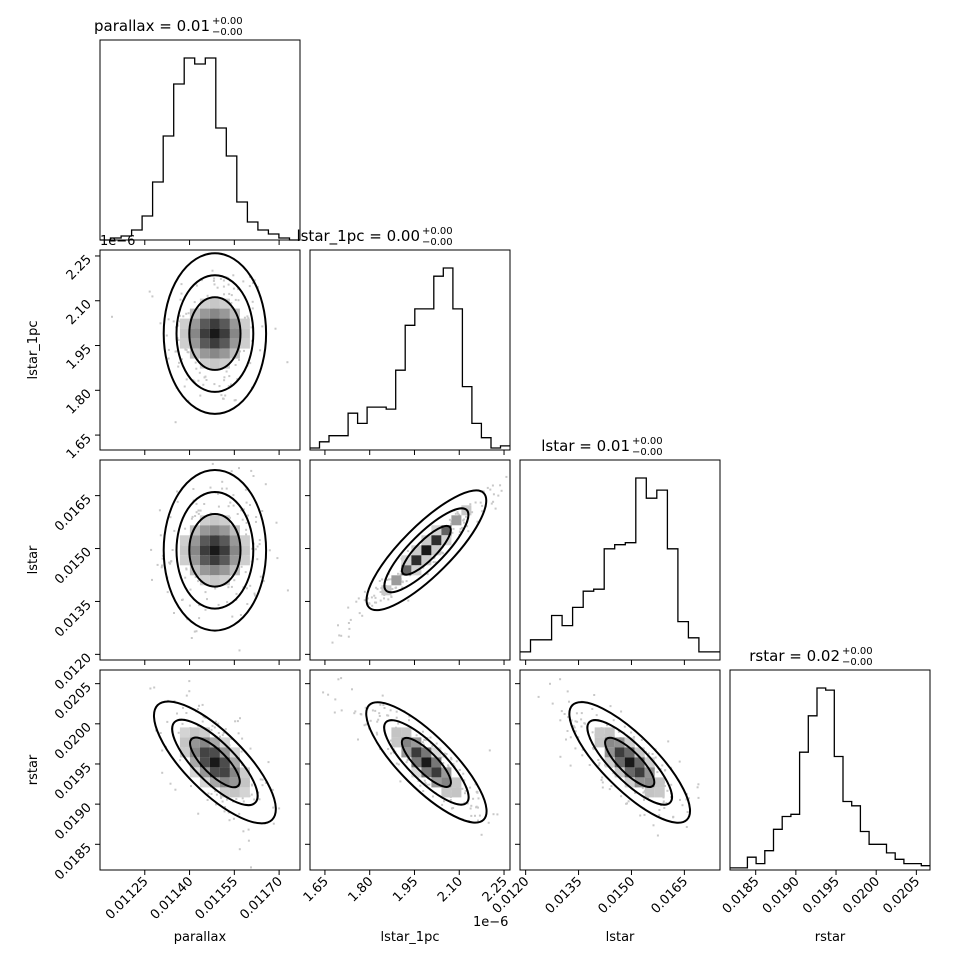  Describe the element at coordinates (437, 231) in the screenshot. I see `title-sup: +0.00` at that location.